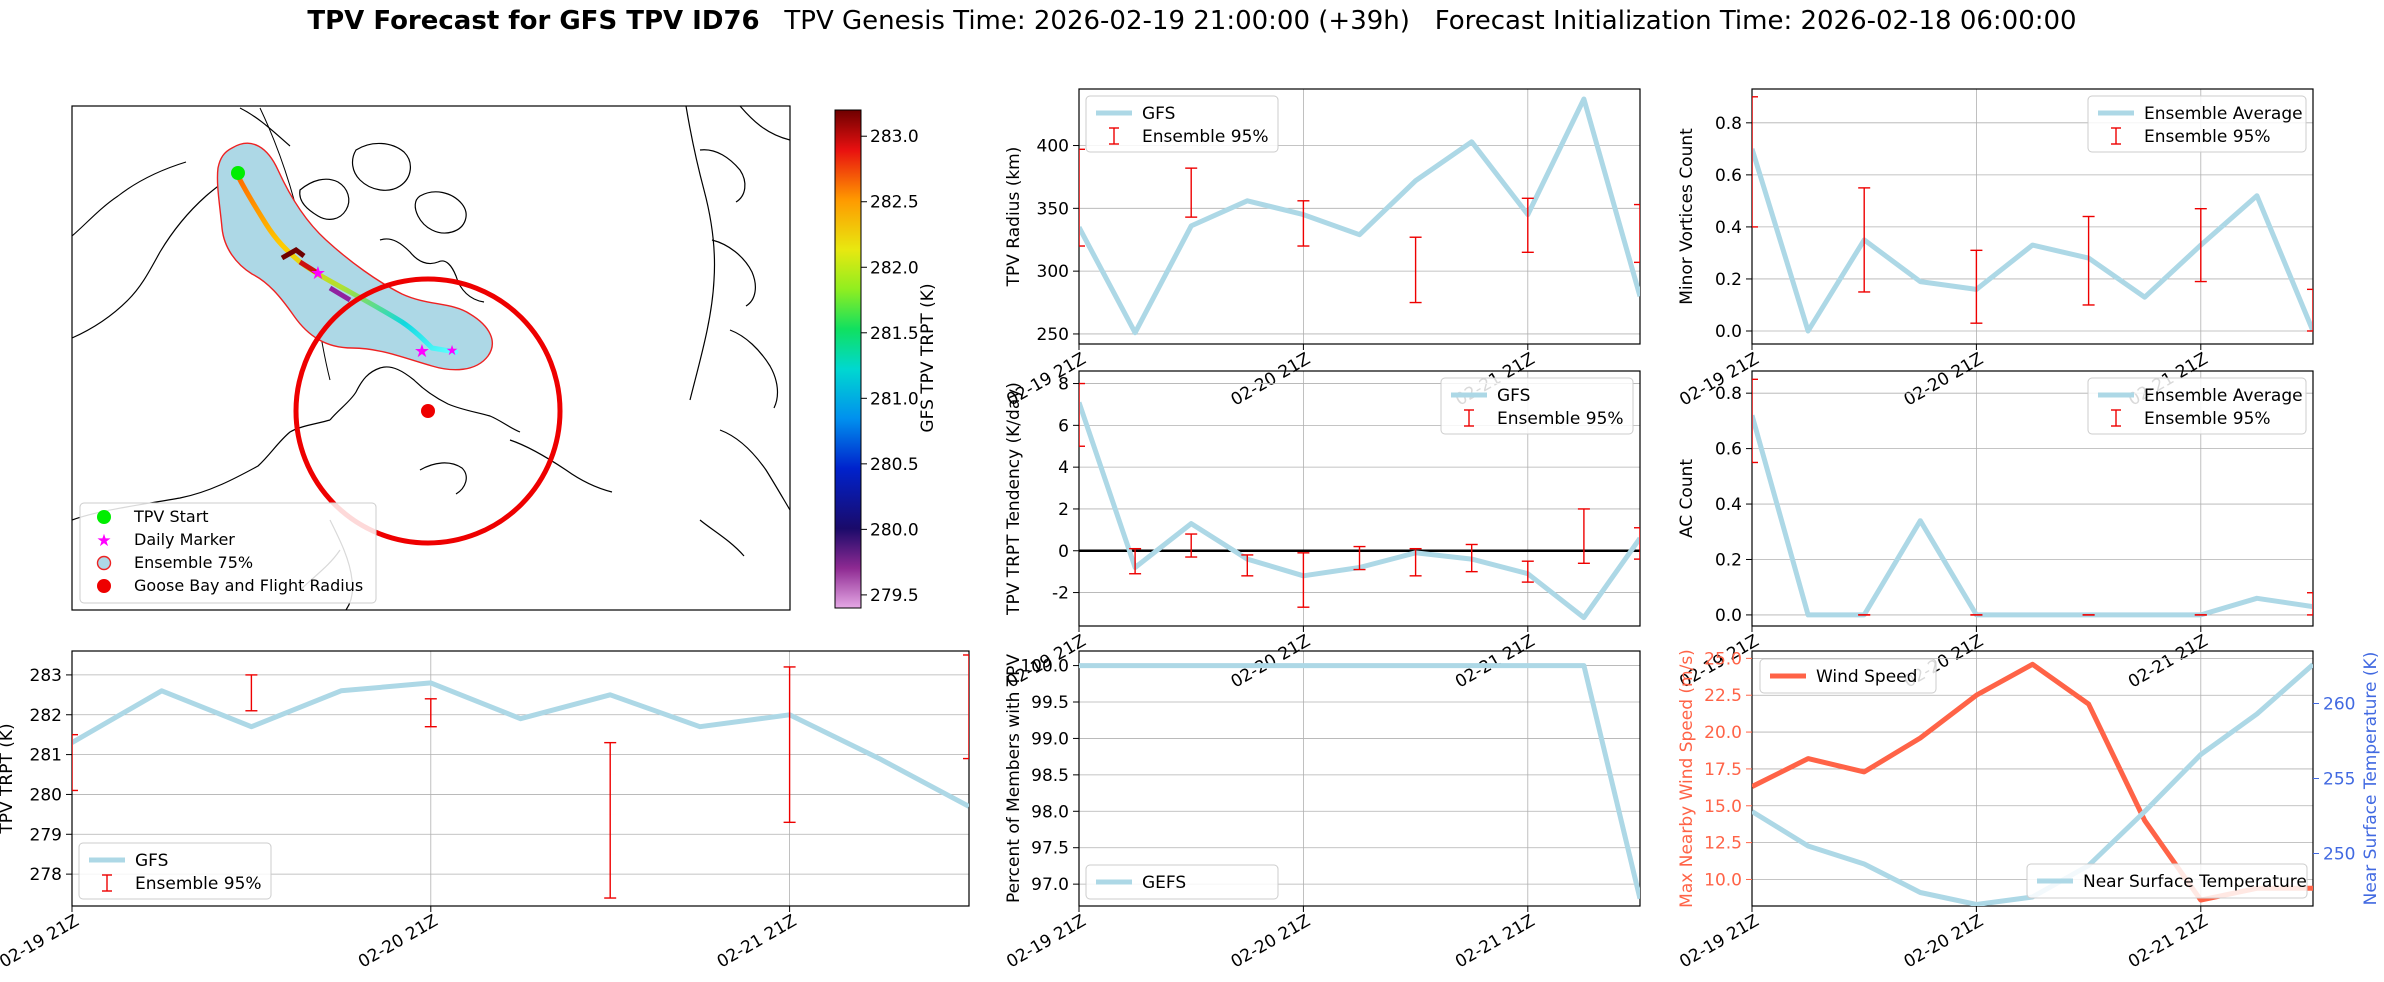  I want to click on colorbar-tick-label: 282.5, so click(894, 203).